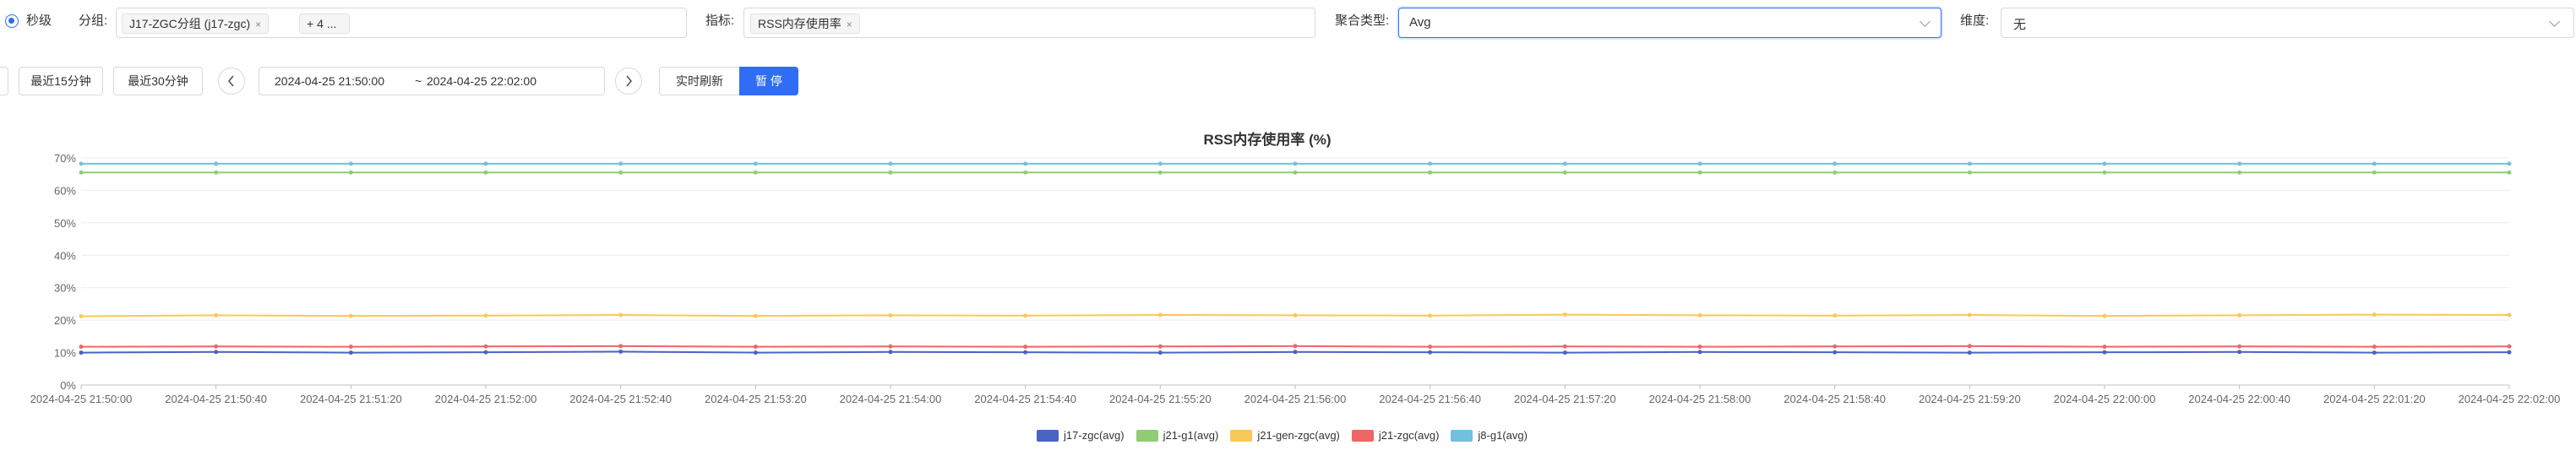 The width and height of the screenshot is (2576, 456). I want to click on legend-item: j21-gen-zgc(avg), so click(1285, 435).